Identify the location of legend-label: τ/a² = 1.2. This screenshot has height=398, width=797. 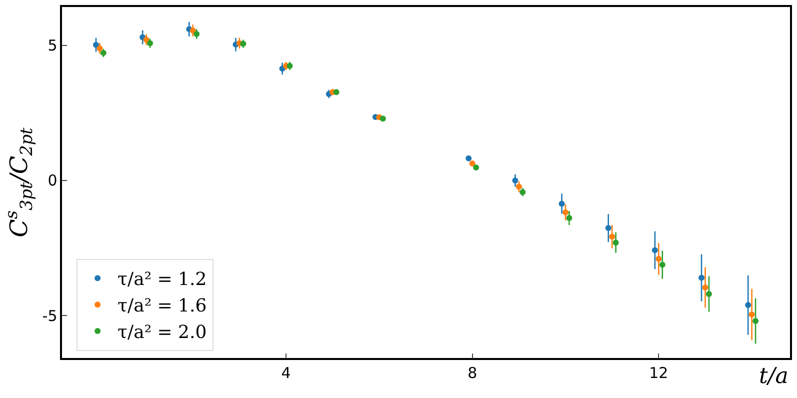
(162, 279).